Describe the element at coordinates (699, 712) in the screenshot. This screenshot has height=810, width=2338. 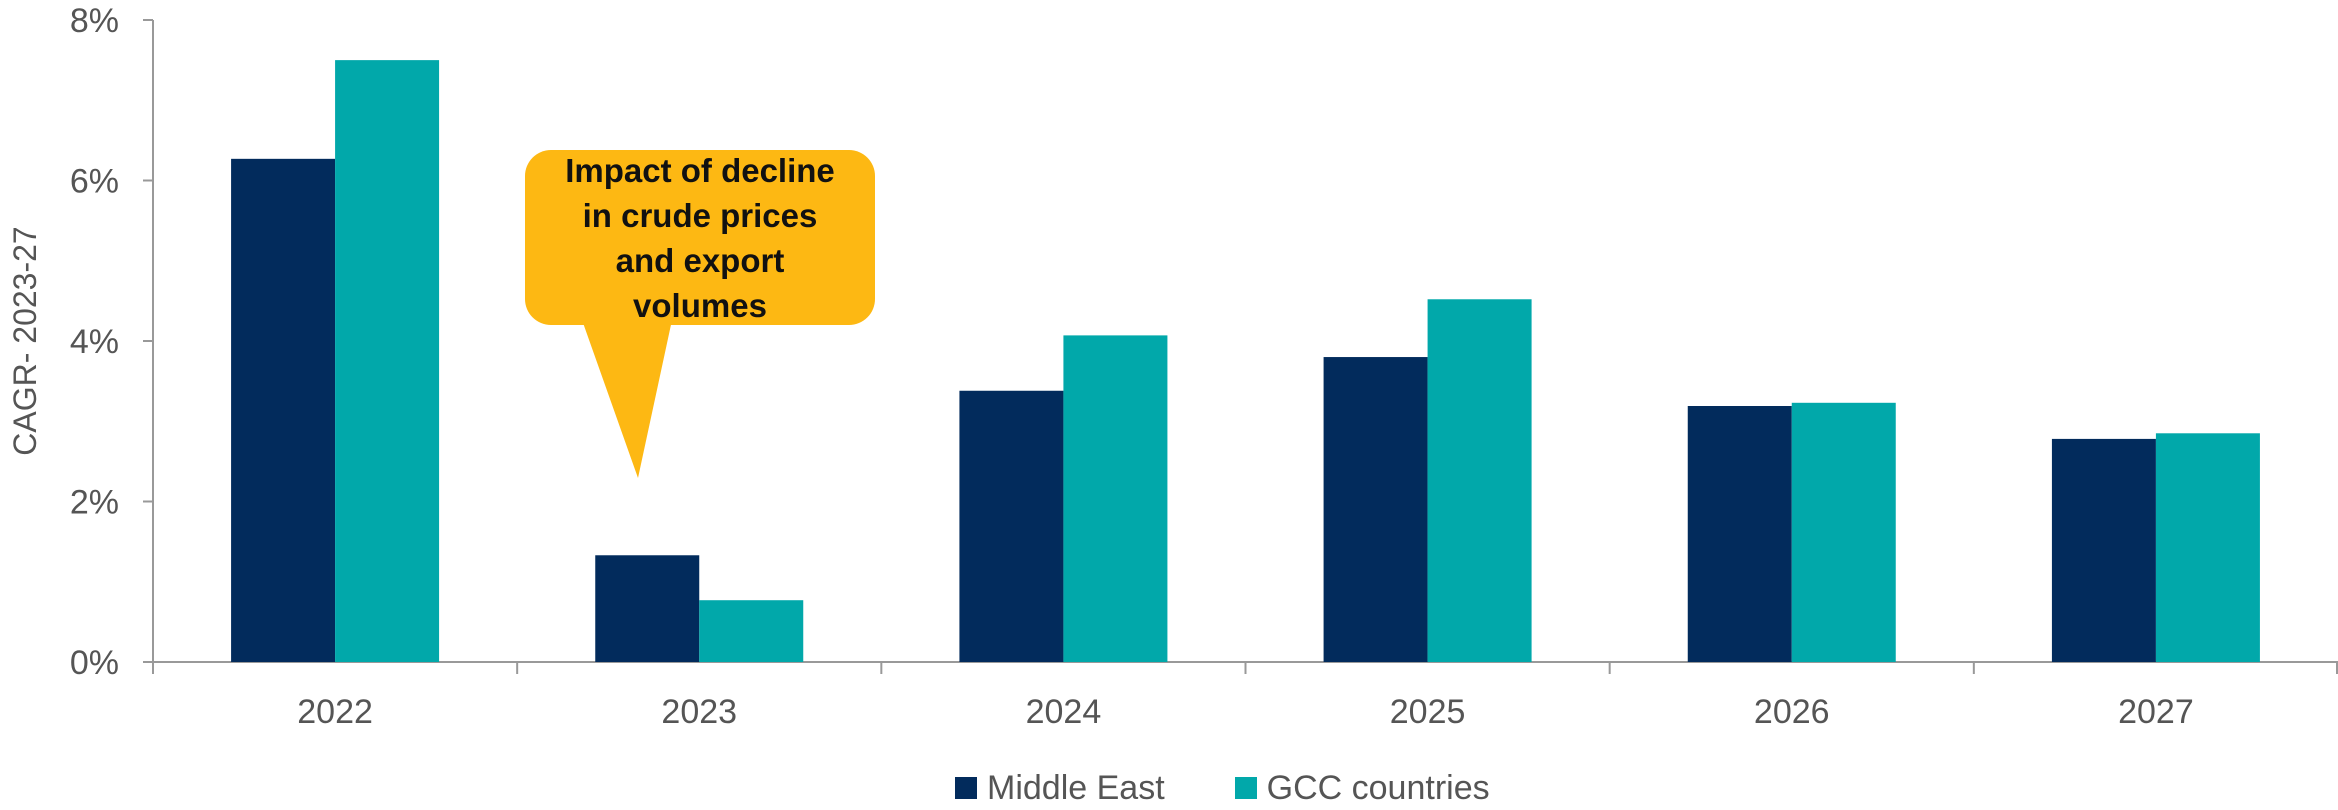
I see `x-tick-label: 2023` at that location.